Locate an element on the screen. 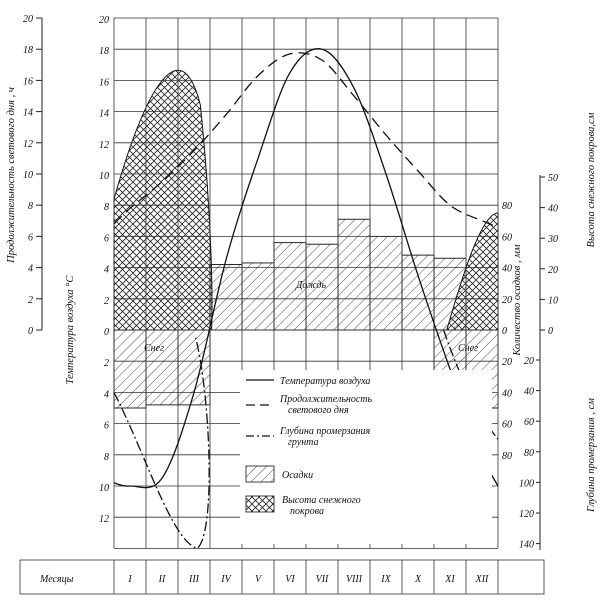  frost-tick-label: 20 is located at coordinates (529, 361).